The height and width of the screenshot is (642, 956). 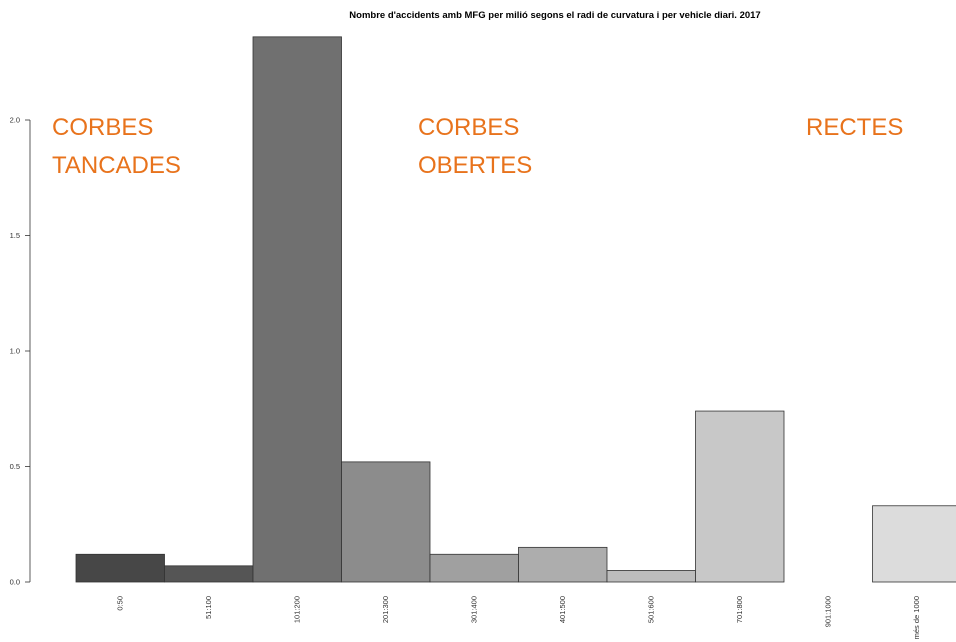 I want to click on x-tick-label: 201:300, so click(x=385, y=609).